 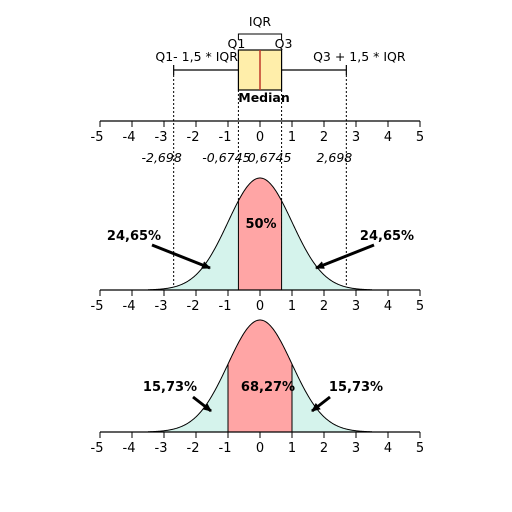 What do you see at coordinates (170, 387) in the screenshot?
I see `left-tail-percent-label: 15,73%` at bounding box center [170, 387].